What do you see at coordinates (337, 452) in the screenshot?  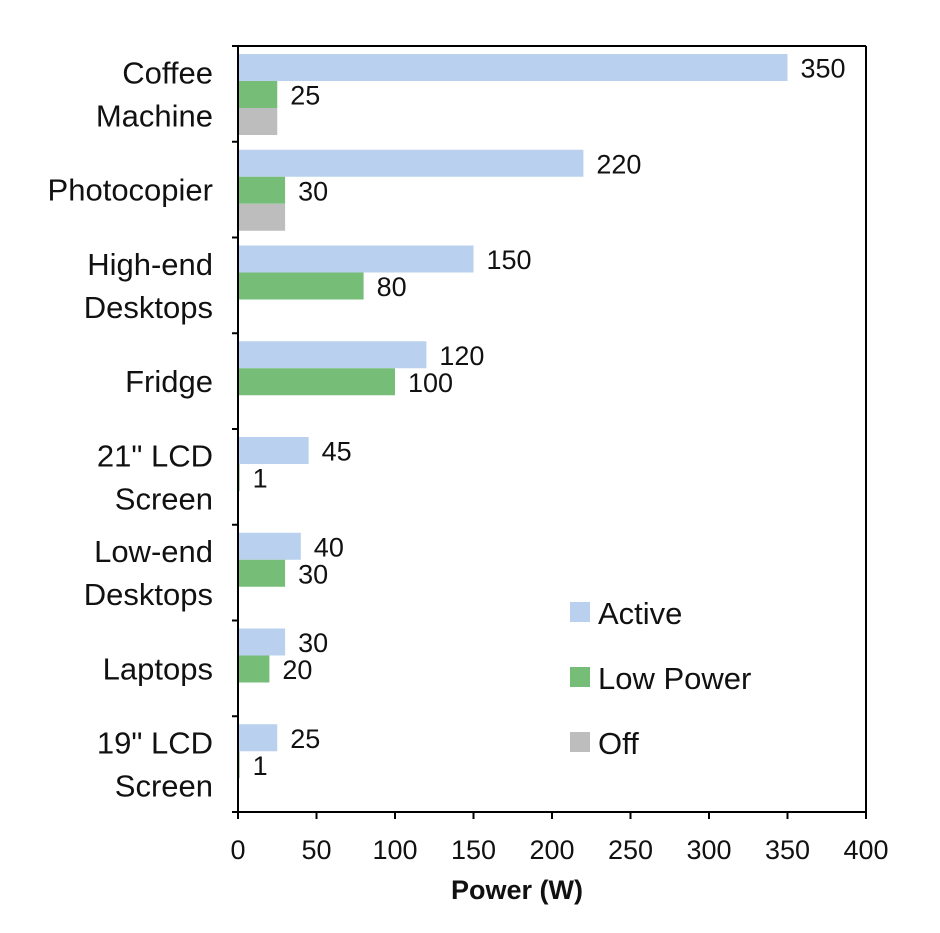 I see `data-label: 45` at bounding box center [337, 452].